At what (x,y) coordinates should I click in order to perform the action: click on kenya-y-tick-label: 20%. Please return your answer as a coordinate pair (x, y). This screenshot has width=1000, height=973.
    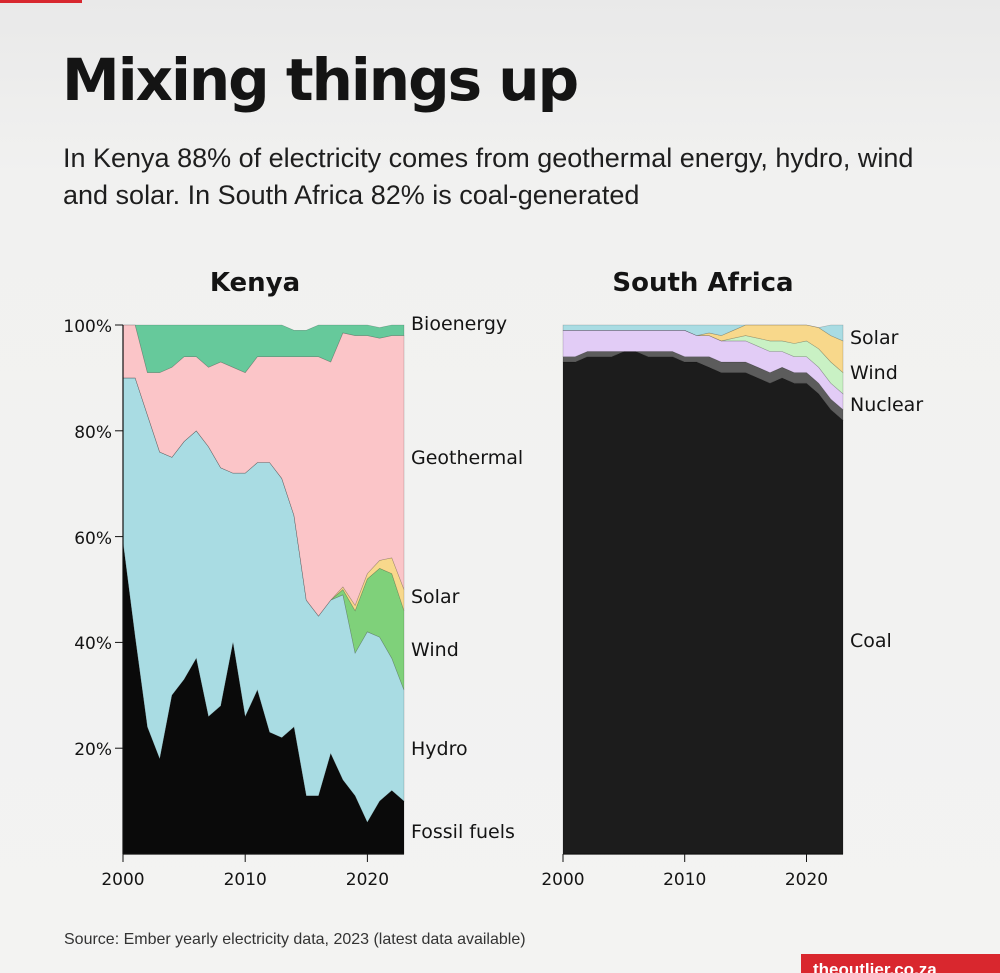
    Looking at the image, I should click on (93, 750).